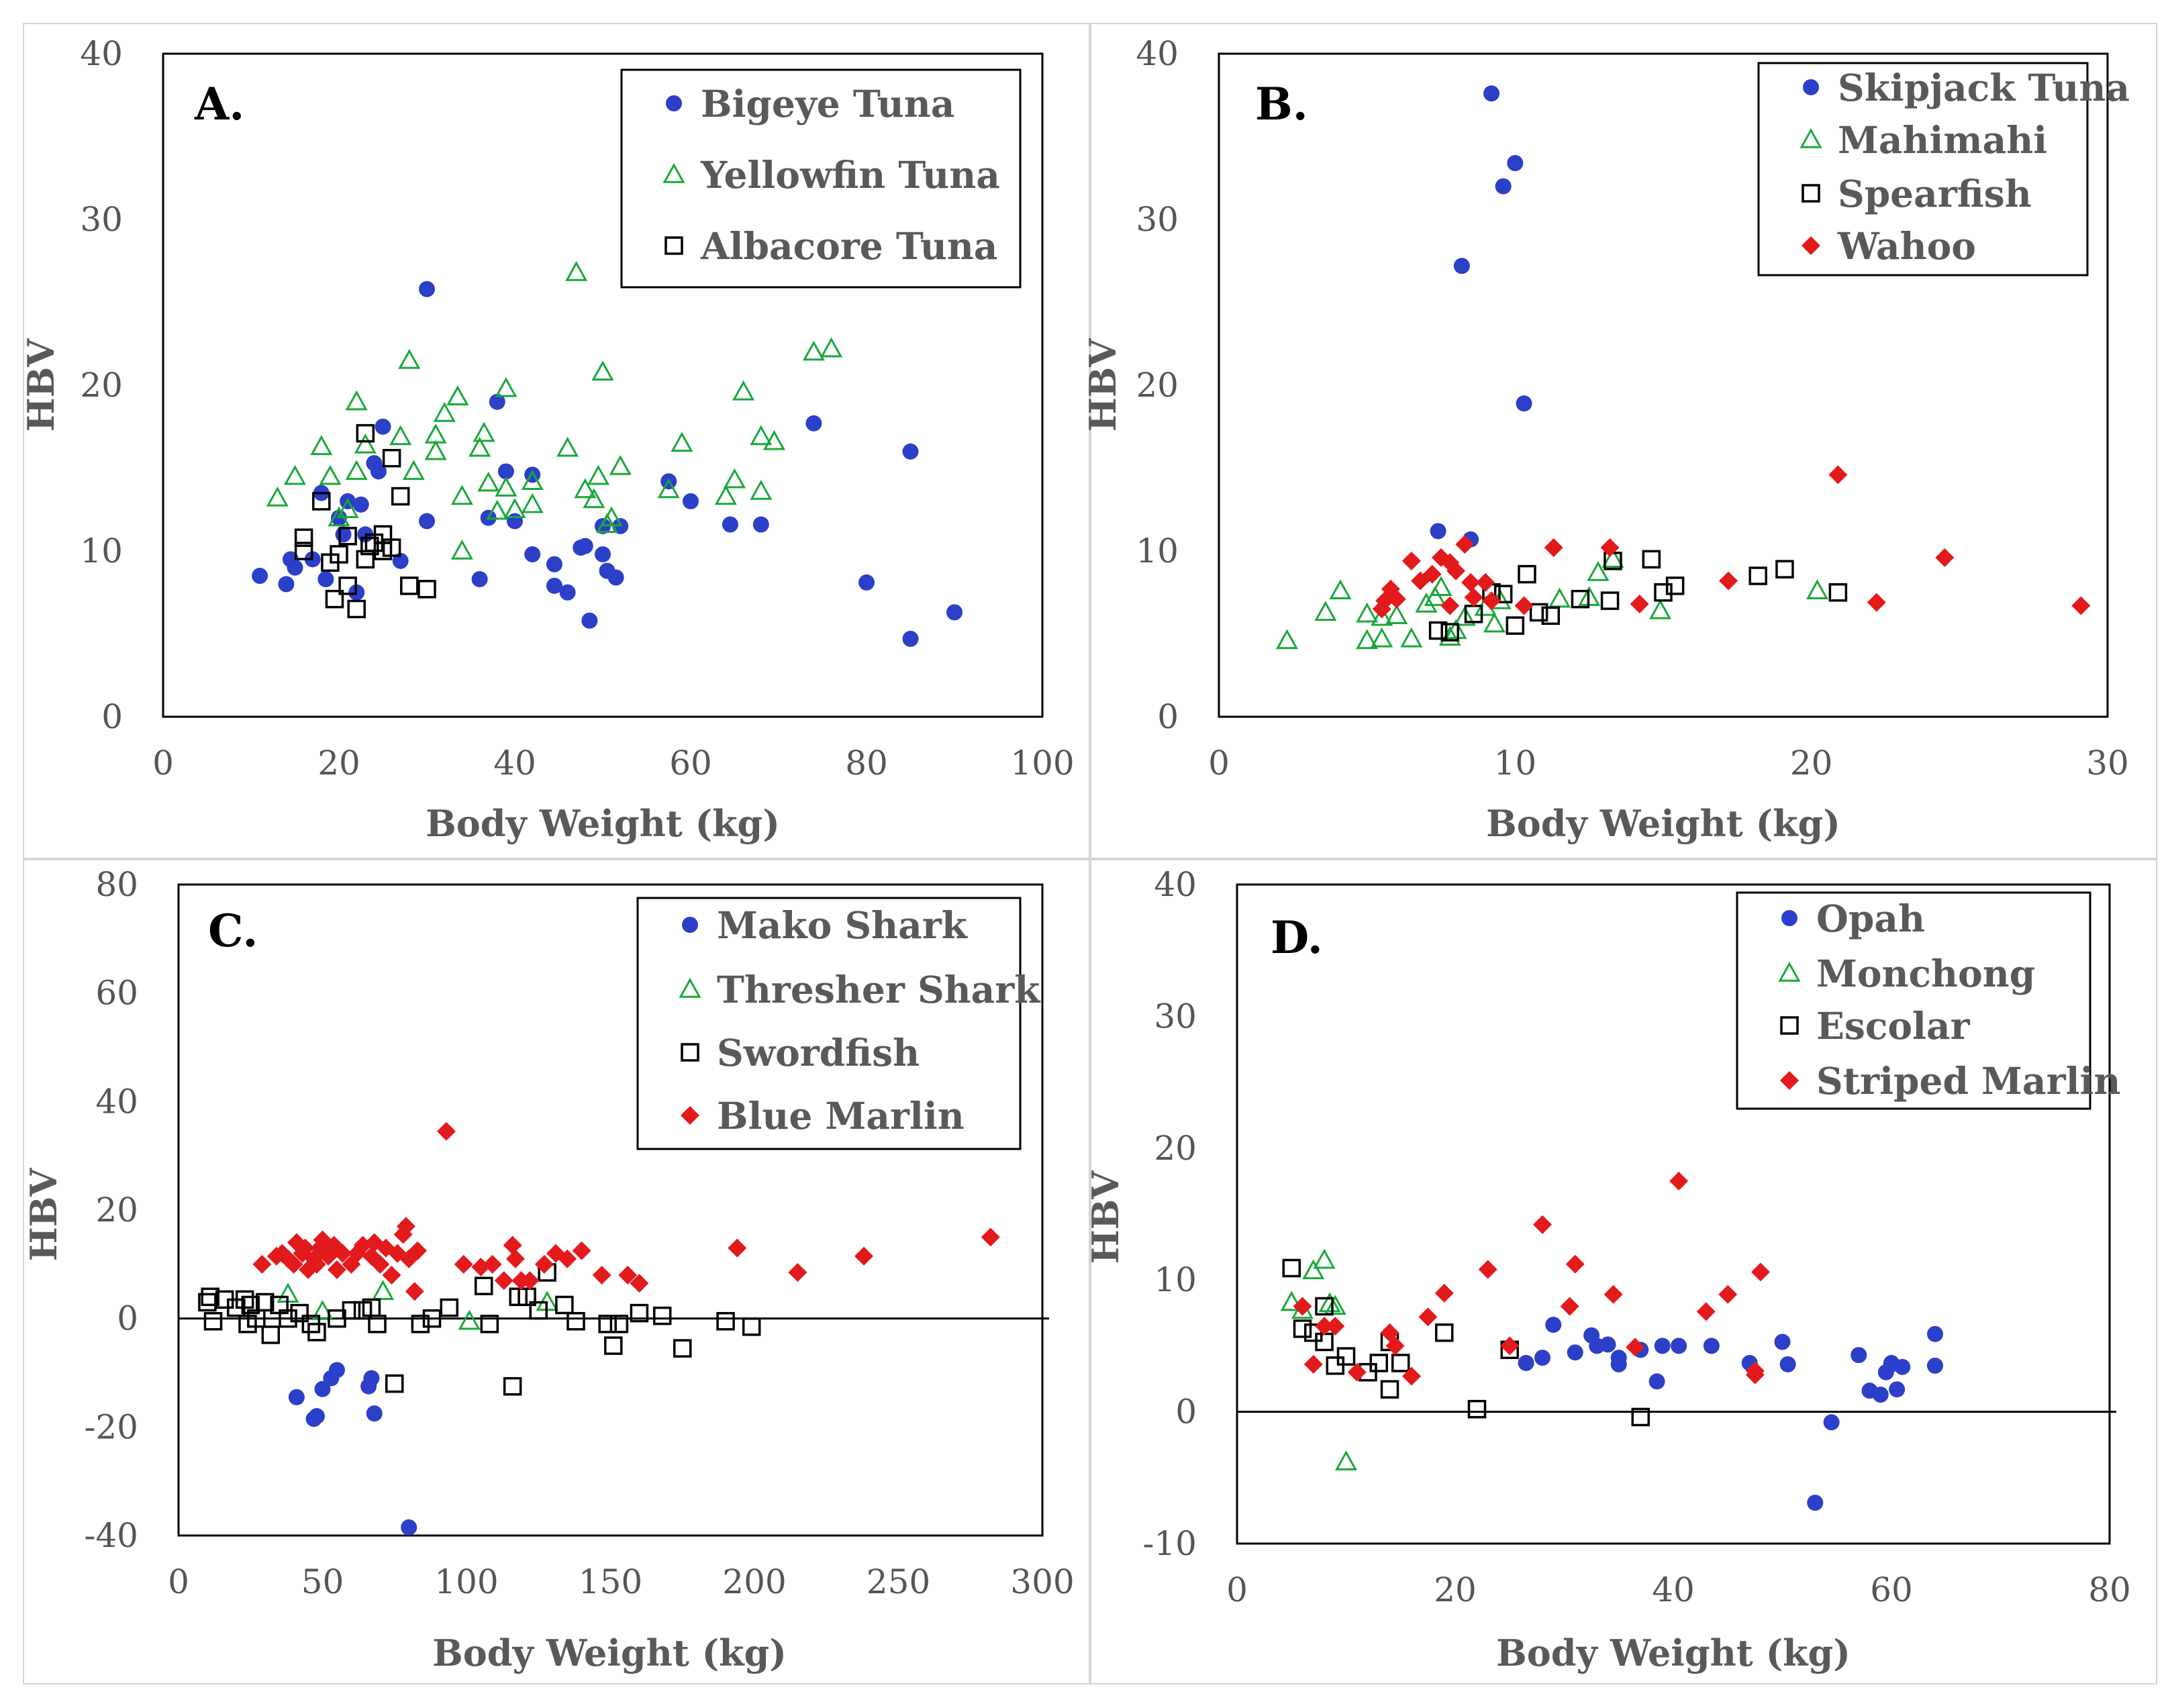  What do you see at coordinates (1984, 88) in the screenshot?
I see `panel-b-legend-label-skipjack-tuna: Skipjack Tuna` at bounding box center [1984, 88].